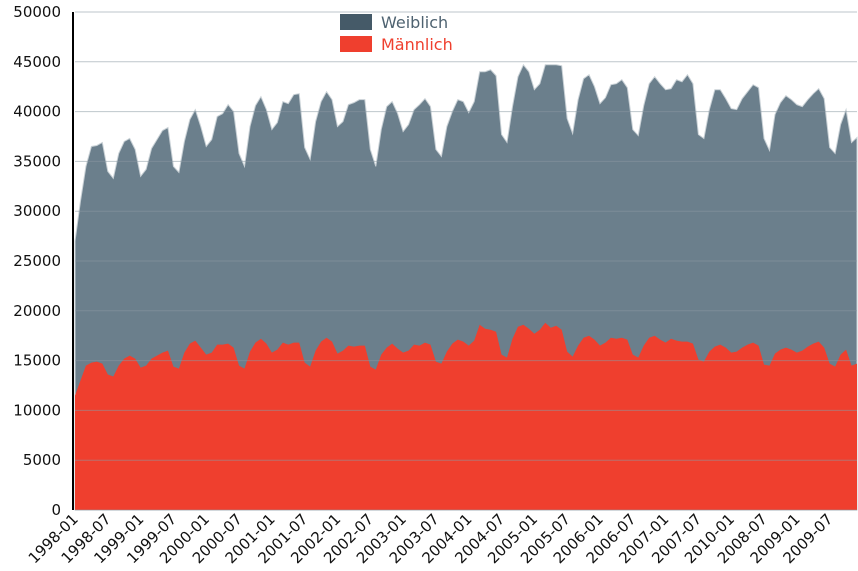  I want to click on y-tick-label: 20000, so click(37, 311).